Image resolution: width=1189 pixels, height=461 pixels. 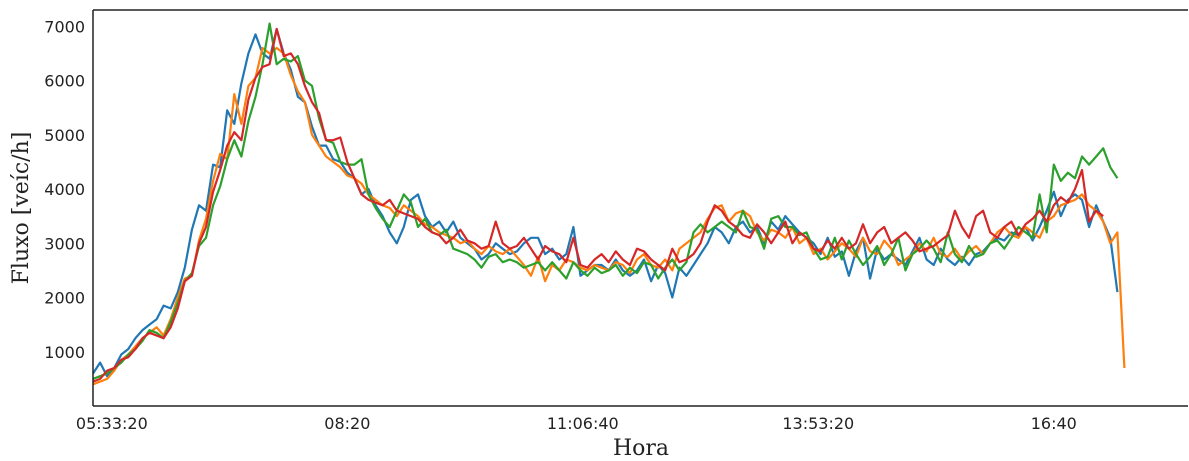 What do you see at coordinates (64, 135) in the screenshot?
I see `y-tick-label: 5000` at bounding box center [64, 135].